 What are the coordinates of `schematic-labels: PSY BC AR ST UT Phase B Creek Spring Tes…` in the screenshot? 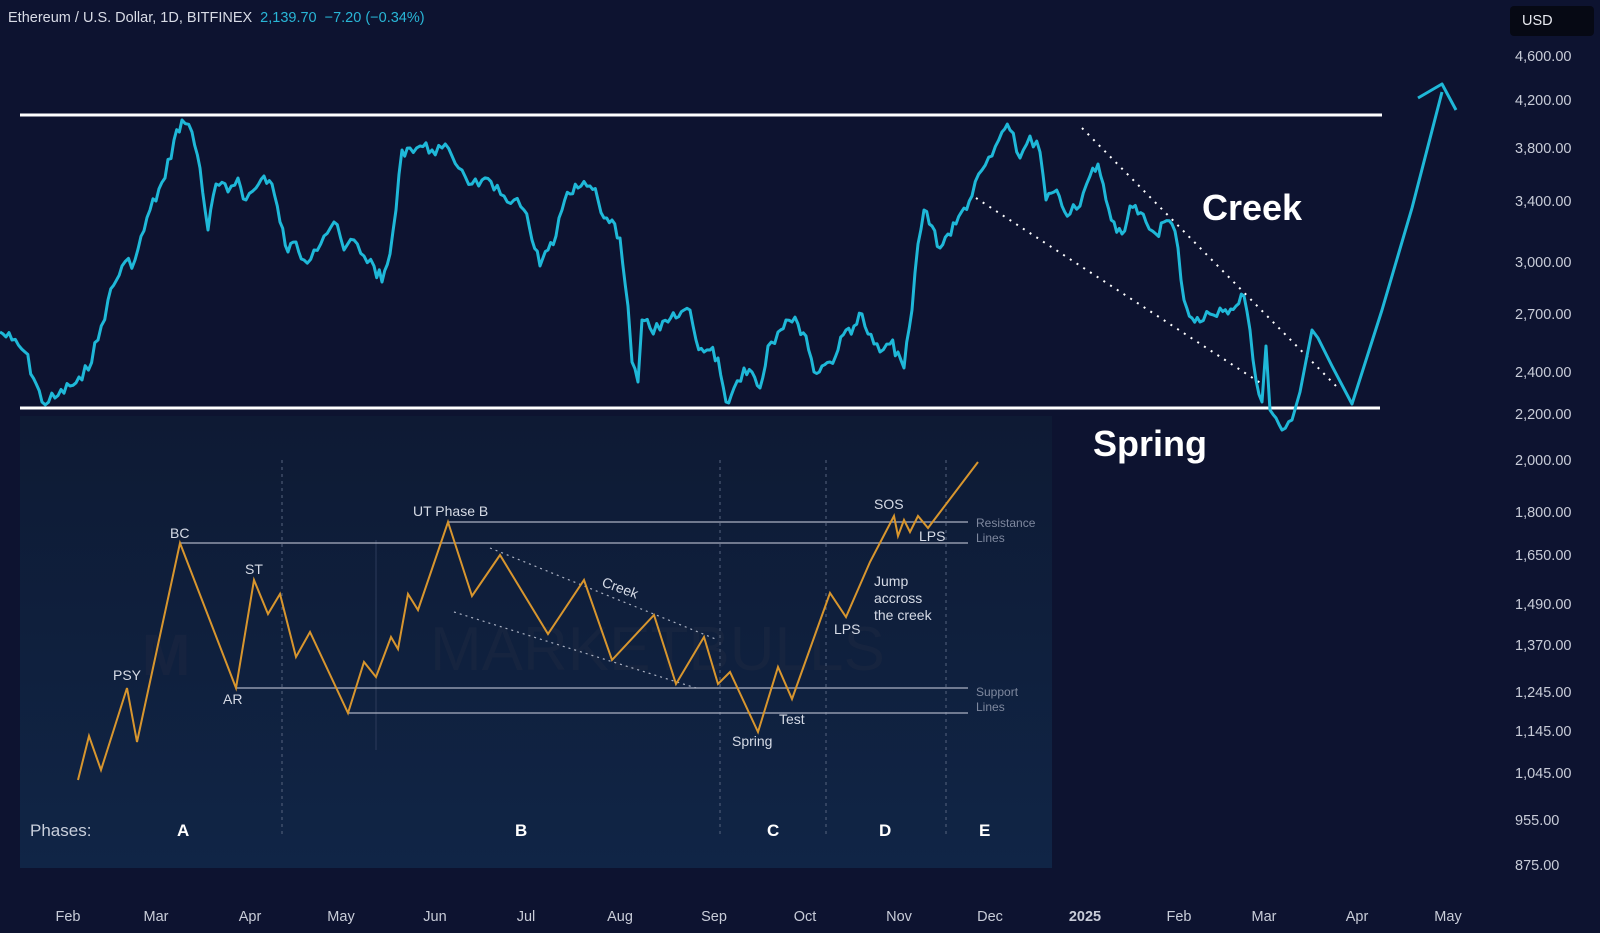 It's located at (529, 622).